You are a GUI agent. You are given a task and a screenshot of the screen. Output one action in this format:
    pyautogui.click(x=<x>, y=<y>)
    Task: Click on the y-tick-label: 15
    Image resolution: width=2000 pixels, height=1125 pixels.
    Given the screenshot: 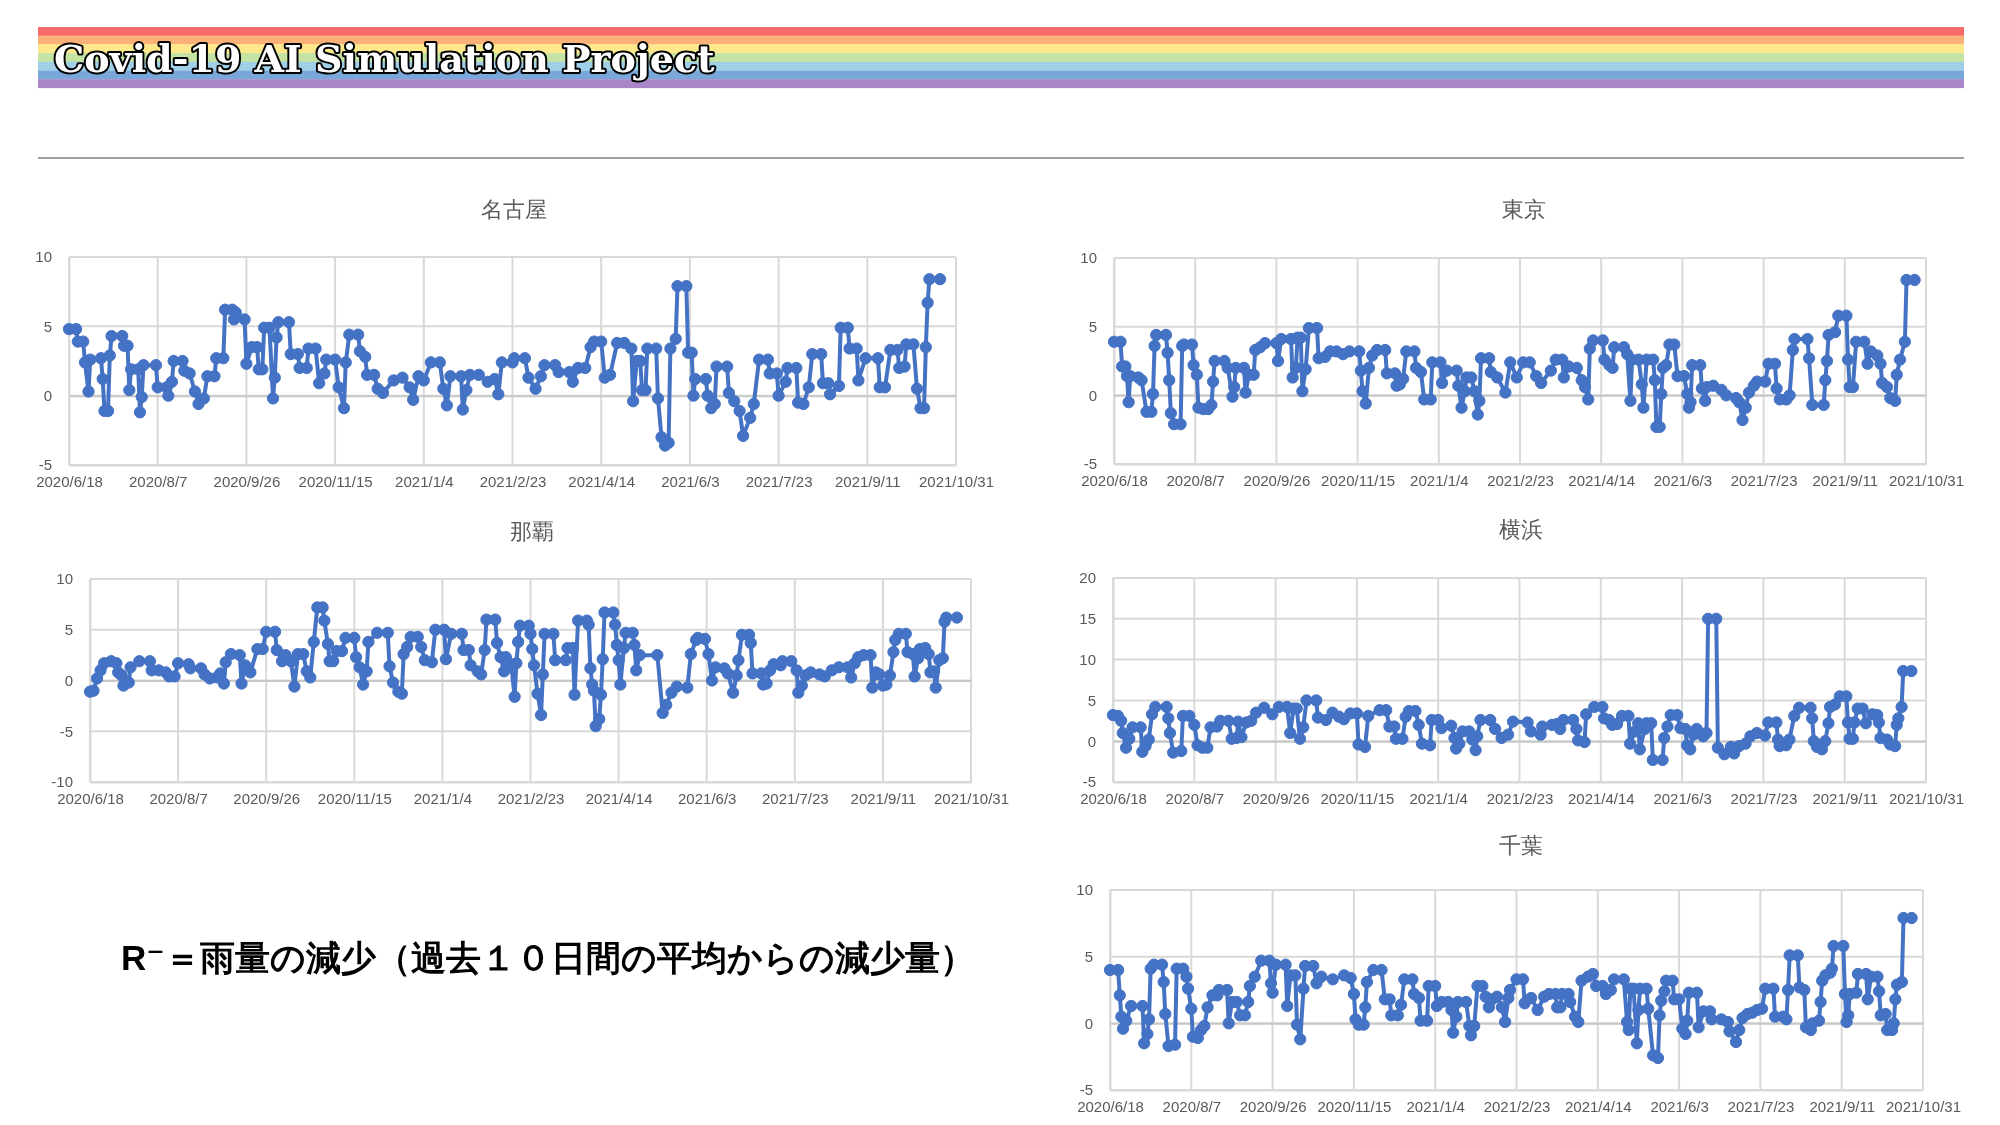 What is the action you would take?
    pyautogui.click(x=1087, y=619)
    